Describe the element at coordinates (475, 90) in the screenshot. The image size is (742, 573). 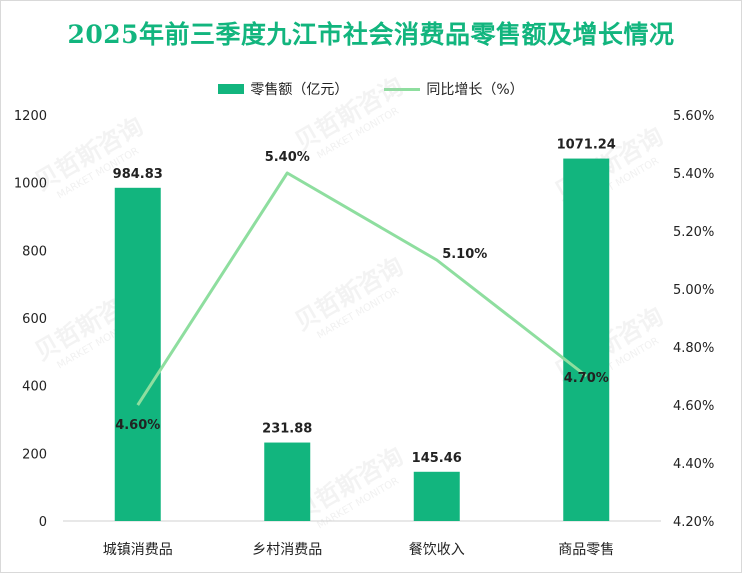
I see `legend-label-line: 同比增长（%）` at that location.